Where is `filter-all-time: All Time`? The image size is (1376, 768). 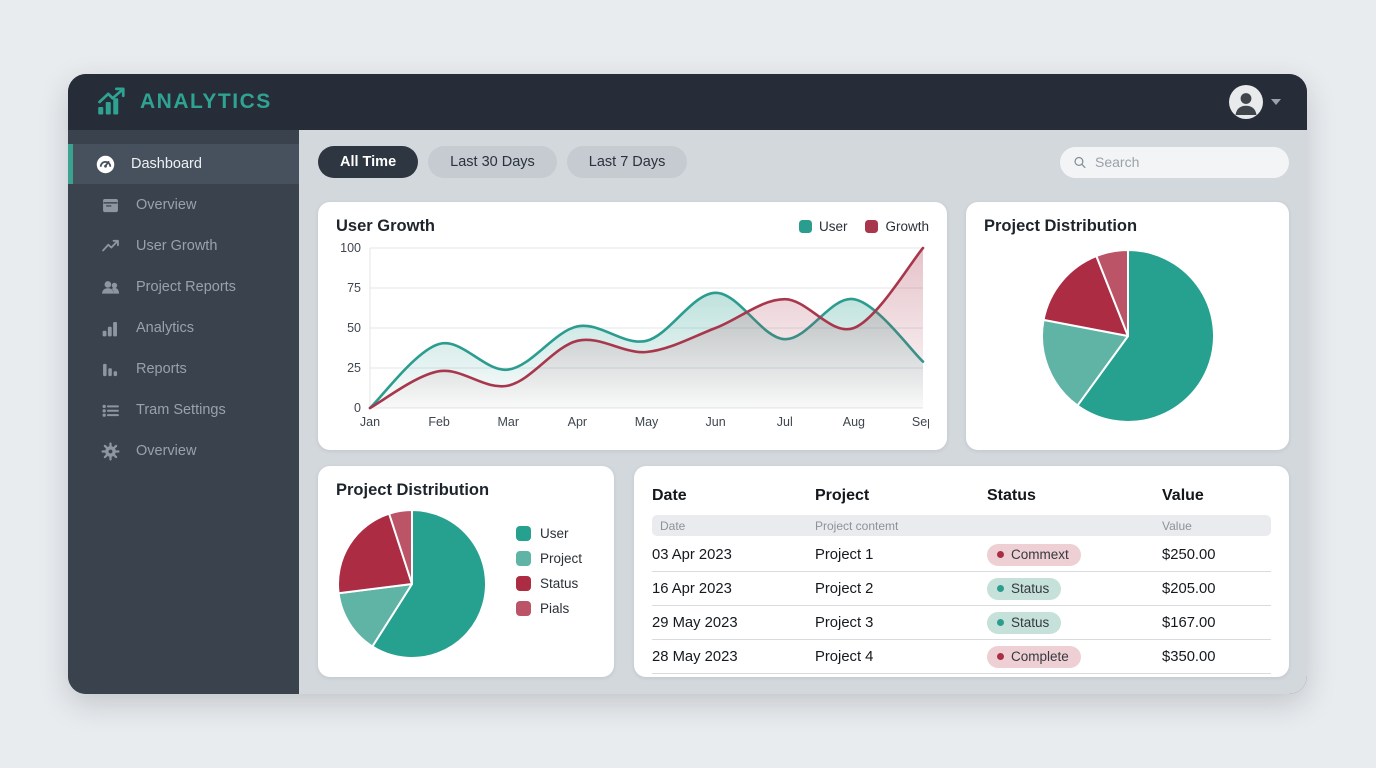 filter-all-time: All Time is located at coordinates (368, 162).